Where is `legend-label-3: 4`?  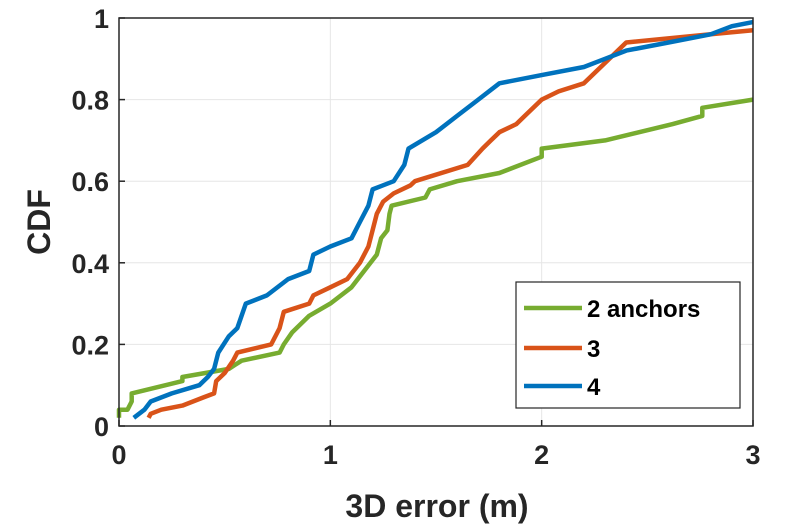
legend-label-3: 4 is located at coordinates (594, 387).